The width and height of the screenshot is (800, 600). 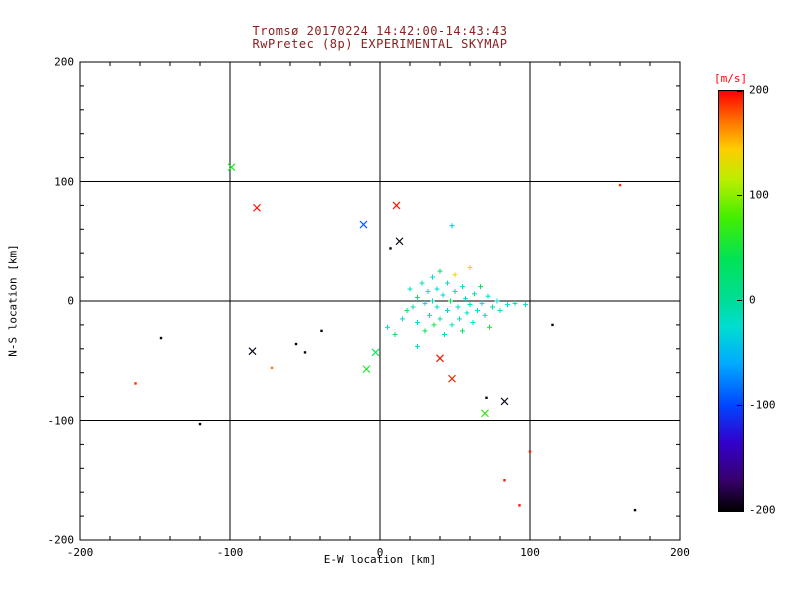 What do you see at coordinates (70, 301) in the screenshot?
I see `y-tick-label: 0` at bounding box center [70, 301].